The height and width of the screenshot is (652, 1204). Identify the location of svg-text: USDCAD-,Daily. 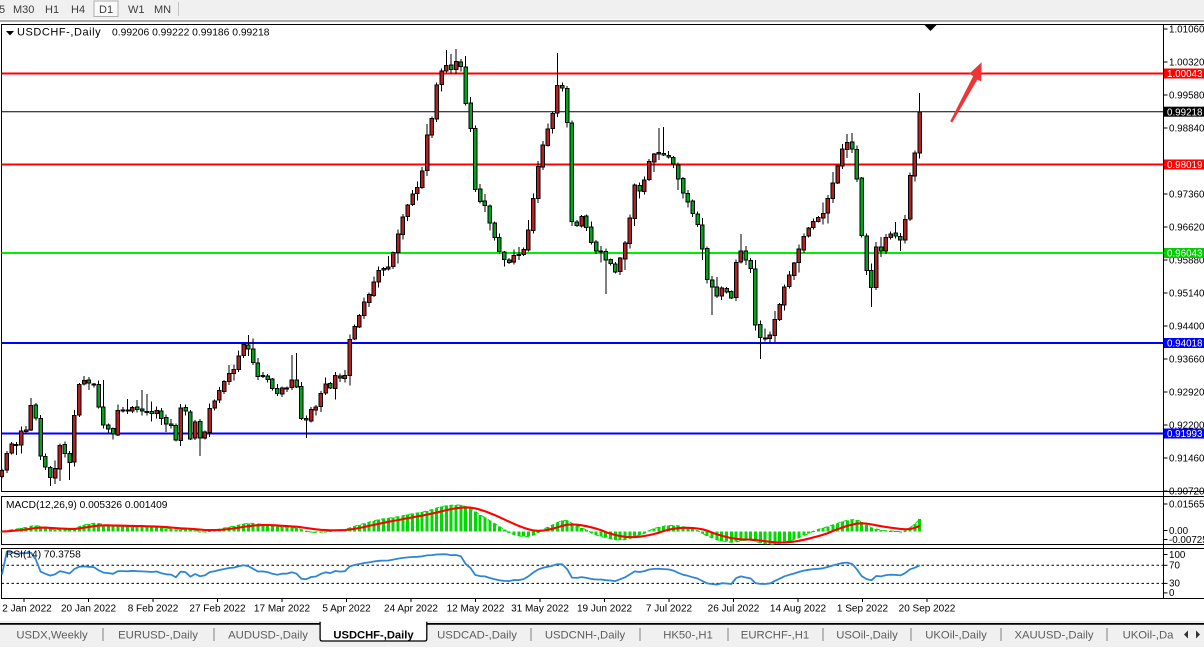
(477, 636).